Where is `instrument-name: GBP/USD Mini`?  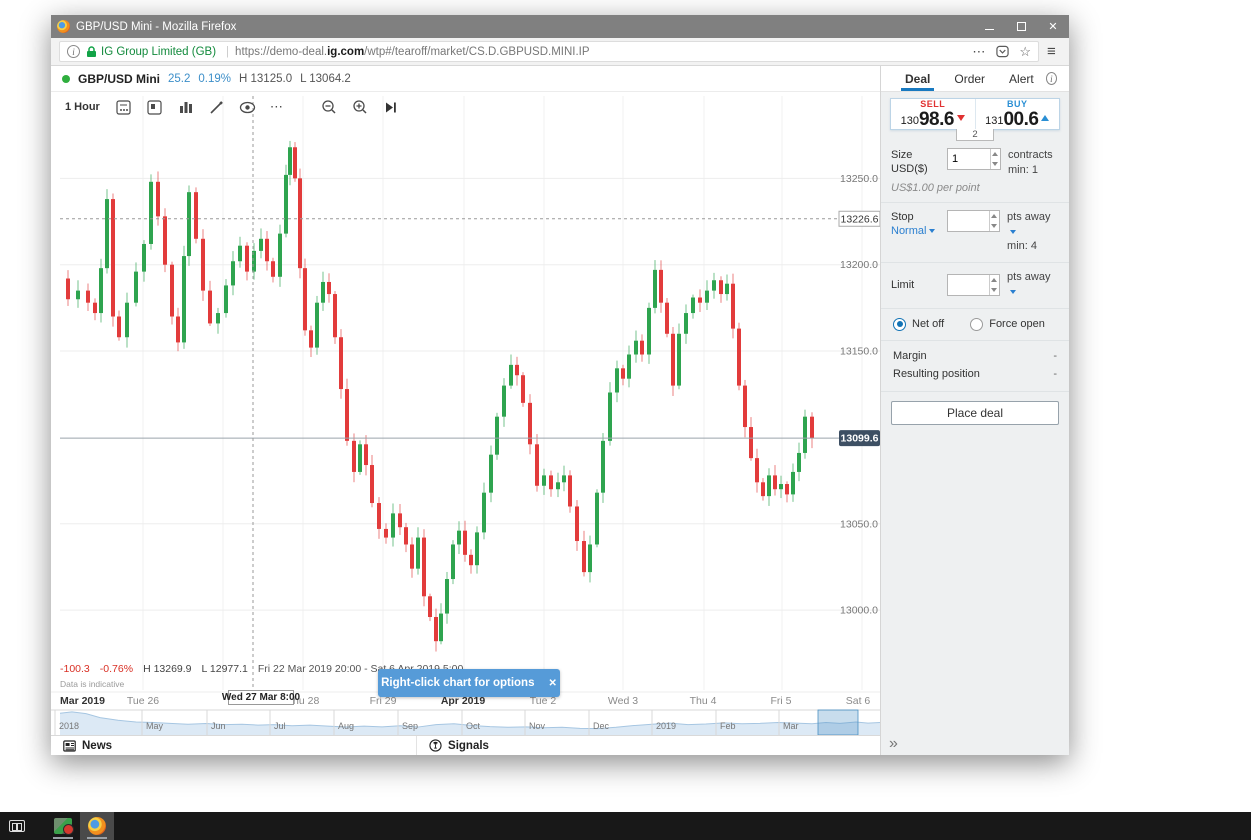 instrument-name: GBP/USD Mini is located at coordinates (119, 78).